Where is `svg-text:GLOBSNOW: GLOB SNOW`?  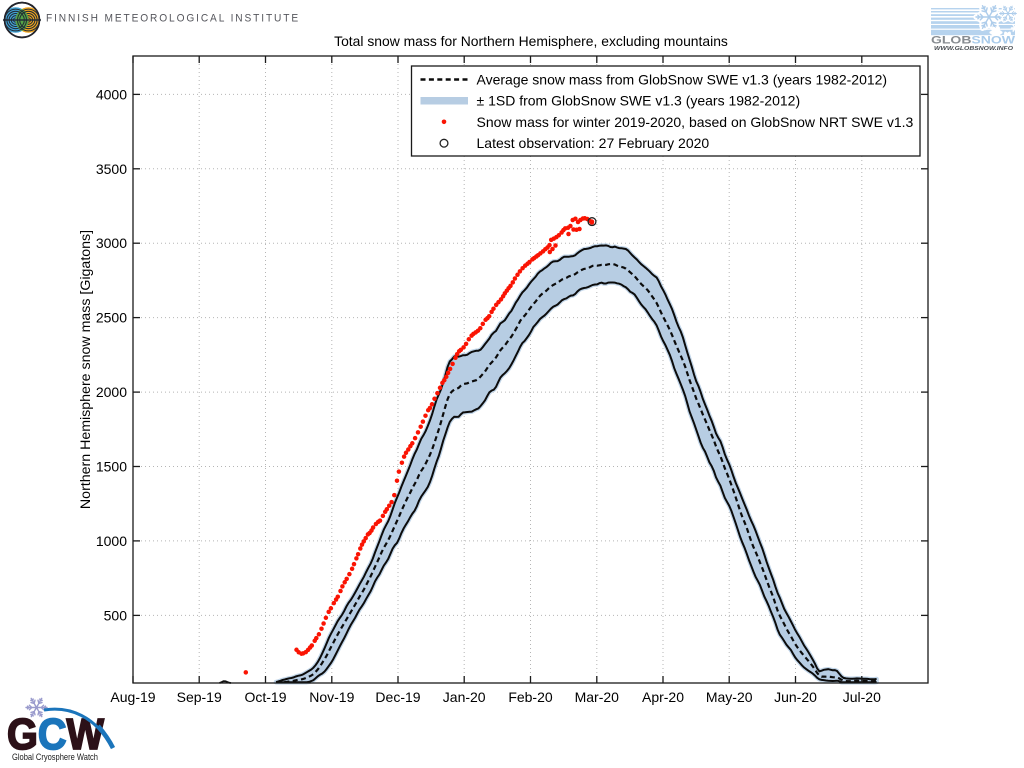 svg-text:GLOBSNOW: GLOB SNOW is located at coordinates (973, 41).